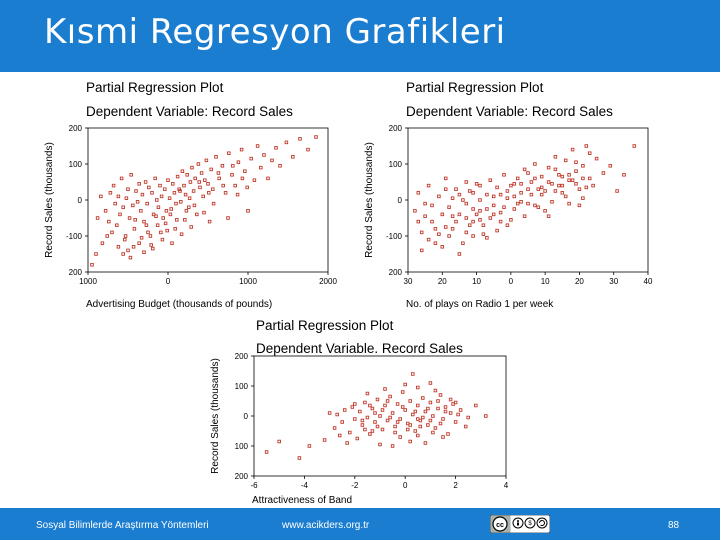  What do you see at coordinates (326, 525) in the screenshot?
I see `footer-url: www.acikders.org.tr` at bounding box center [326, 525].